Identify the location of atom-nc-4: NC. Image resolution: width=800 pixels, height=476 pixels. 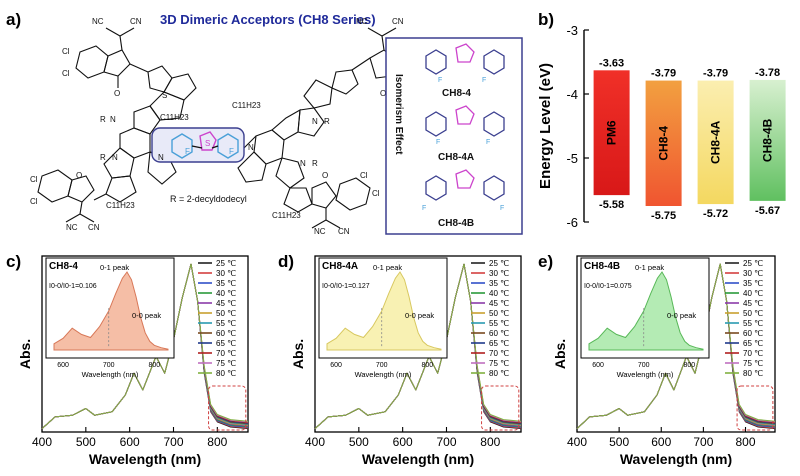
(320, 231).